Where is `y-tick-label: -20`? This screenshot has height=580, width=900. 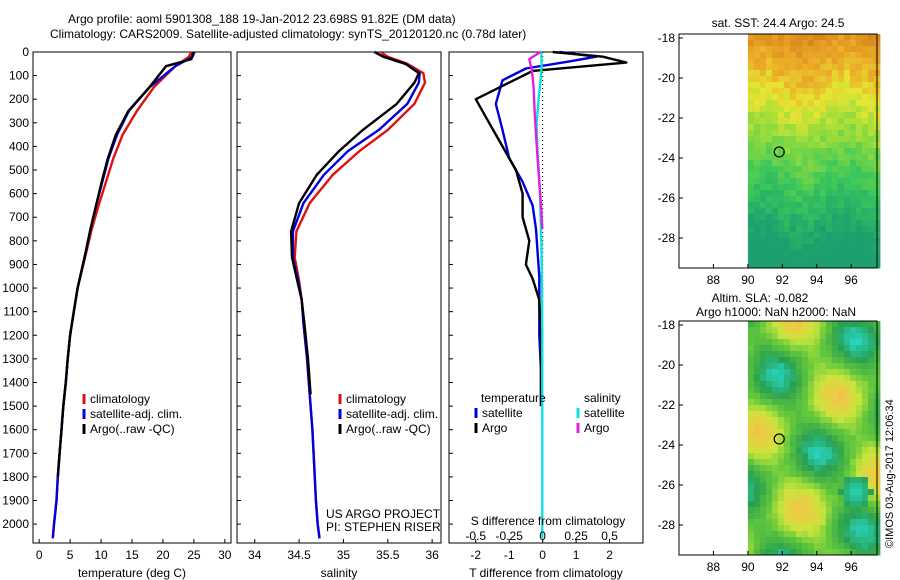
y-tick-label: -20 is located at coordinates (667, 78).